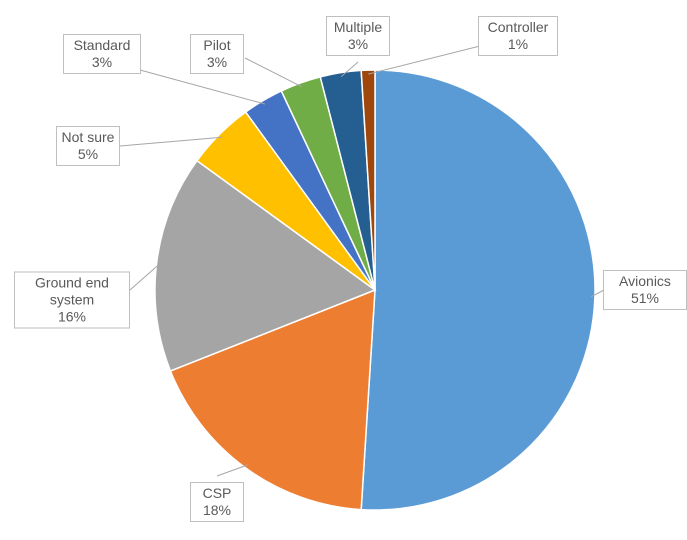  I want to click on category-label: CSP, so click(217, 493).